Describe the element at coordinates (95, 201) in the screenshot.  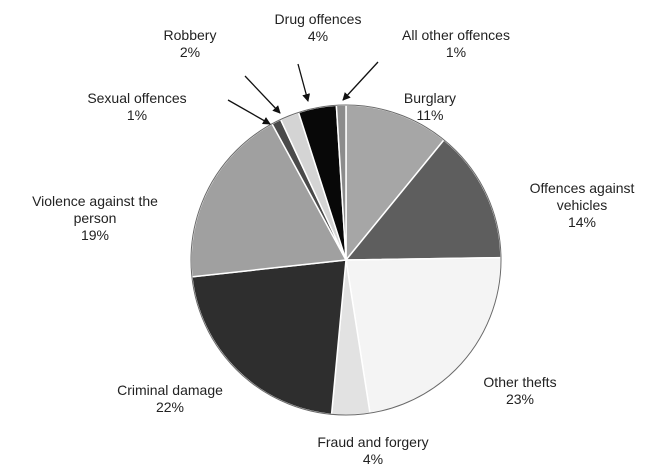
I see `slice-label-violence-against-the-person-line1: Violence against the` at that location.